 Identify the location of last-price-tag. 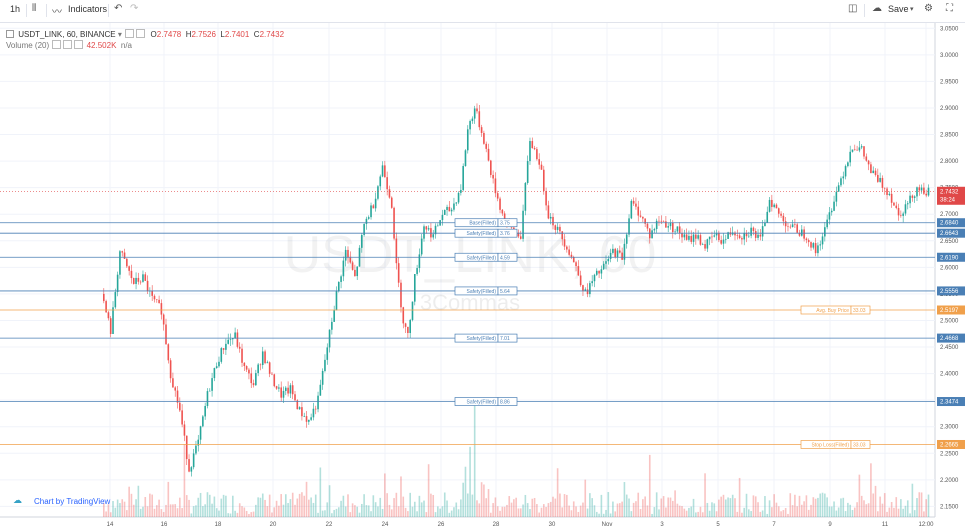
(951, 195).